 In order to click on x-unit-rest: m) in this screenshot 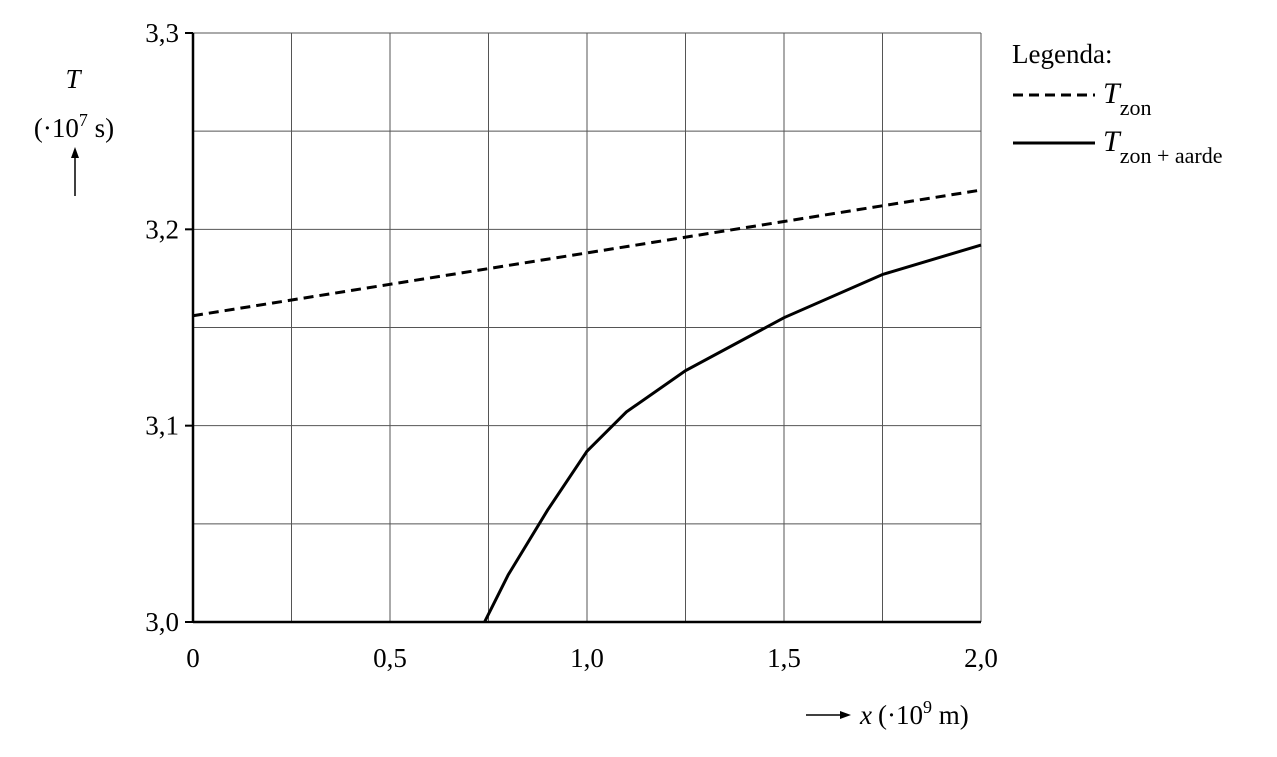, I will do `click(950, 715)`.